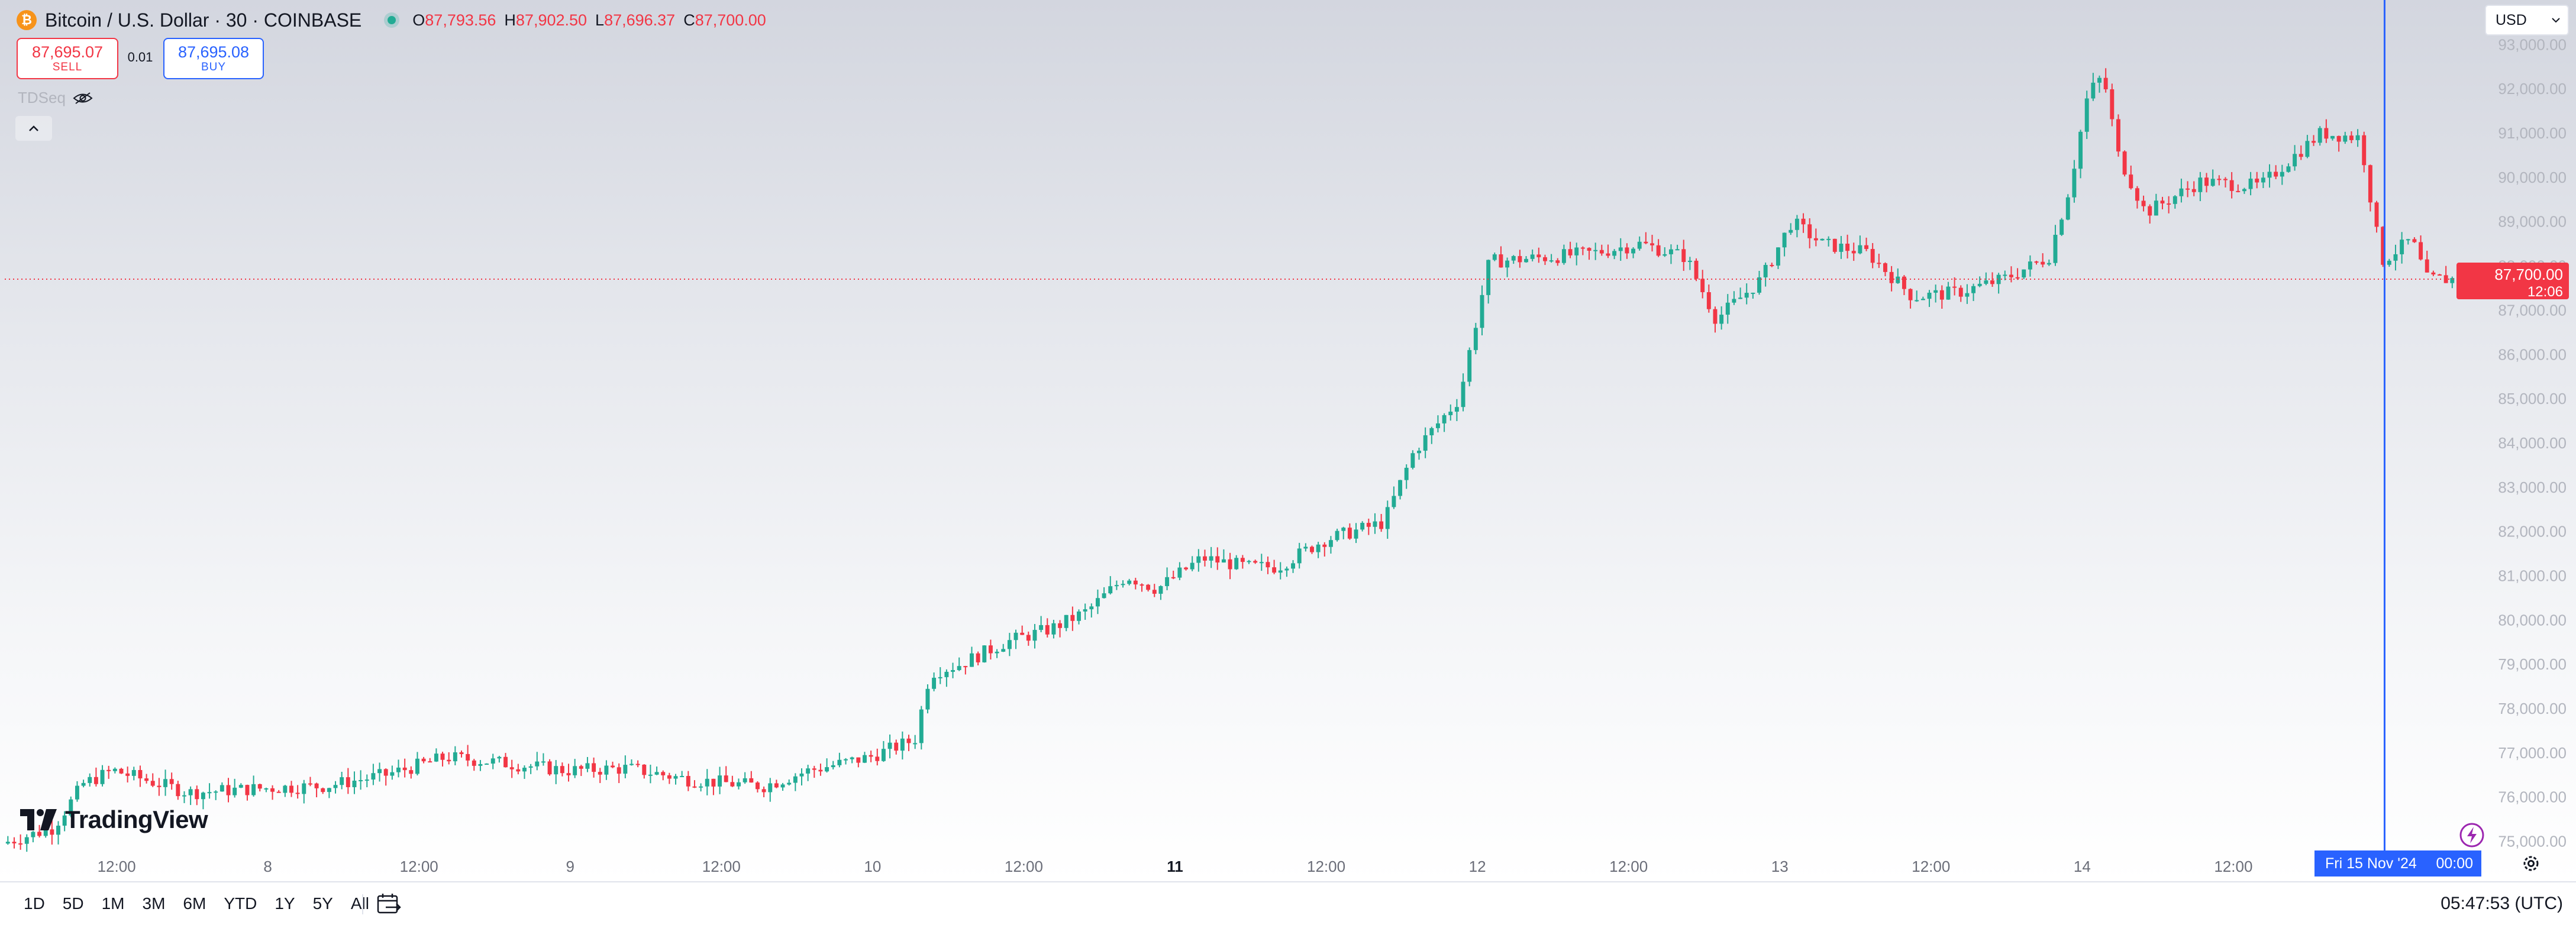  What do you see at coordinates (2502, 904) in the screenshot?
I see `utc-clock: 05:47:53 (UTC)` at bounding box center [2502, 904].